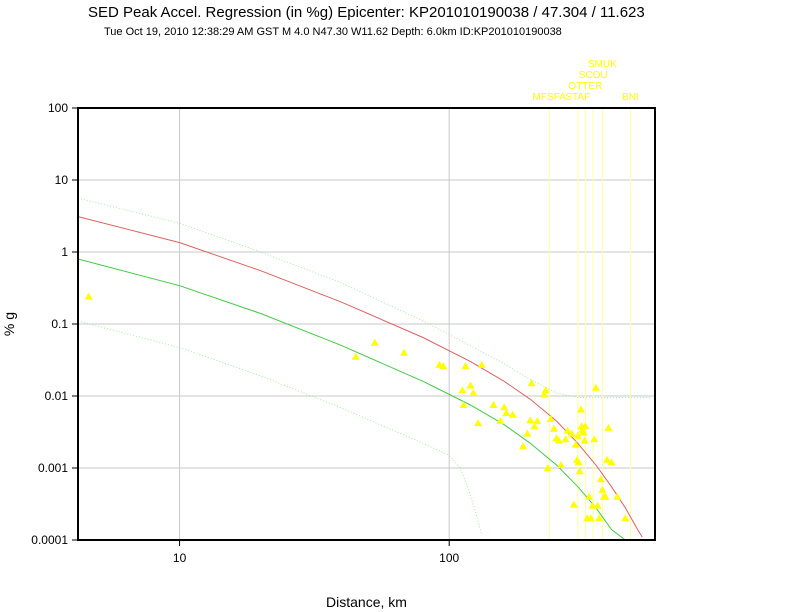 The width and height of the screenshot is (792, 612). Describe the element at coordinates (585, 86) in the screenshot. I see `station-label: OTTER` at that location.